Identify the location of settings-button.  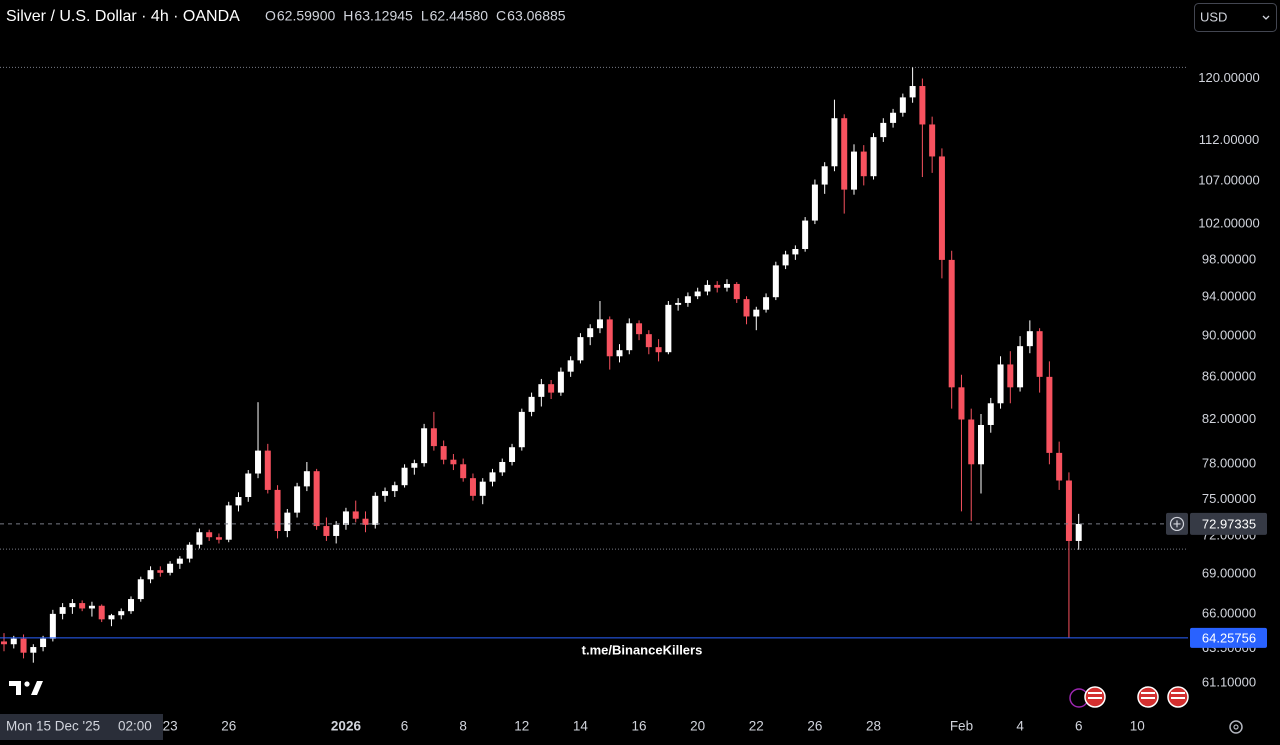
(1236, 727).